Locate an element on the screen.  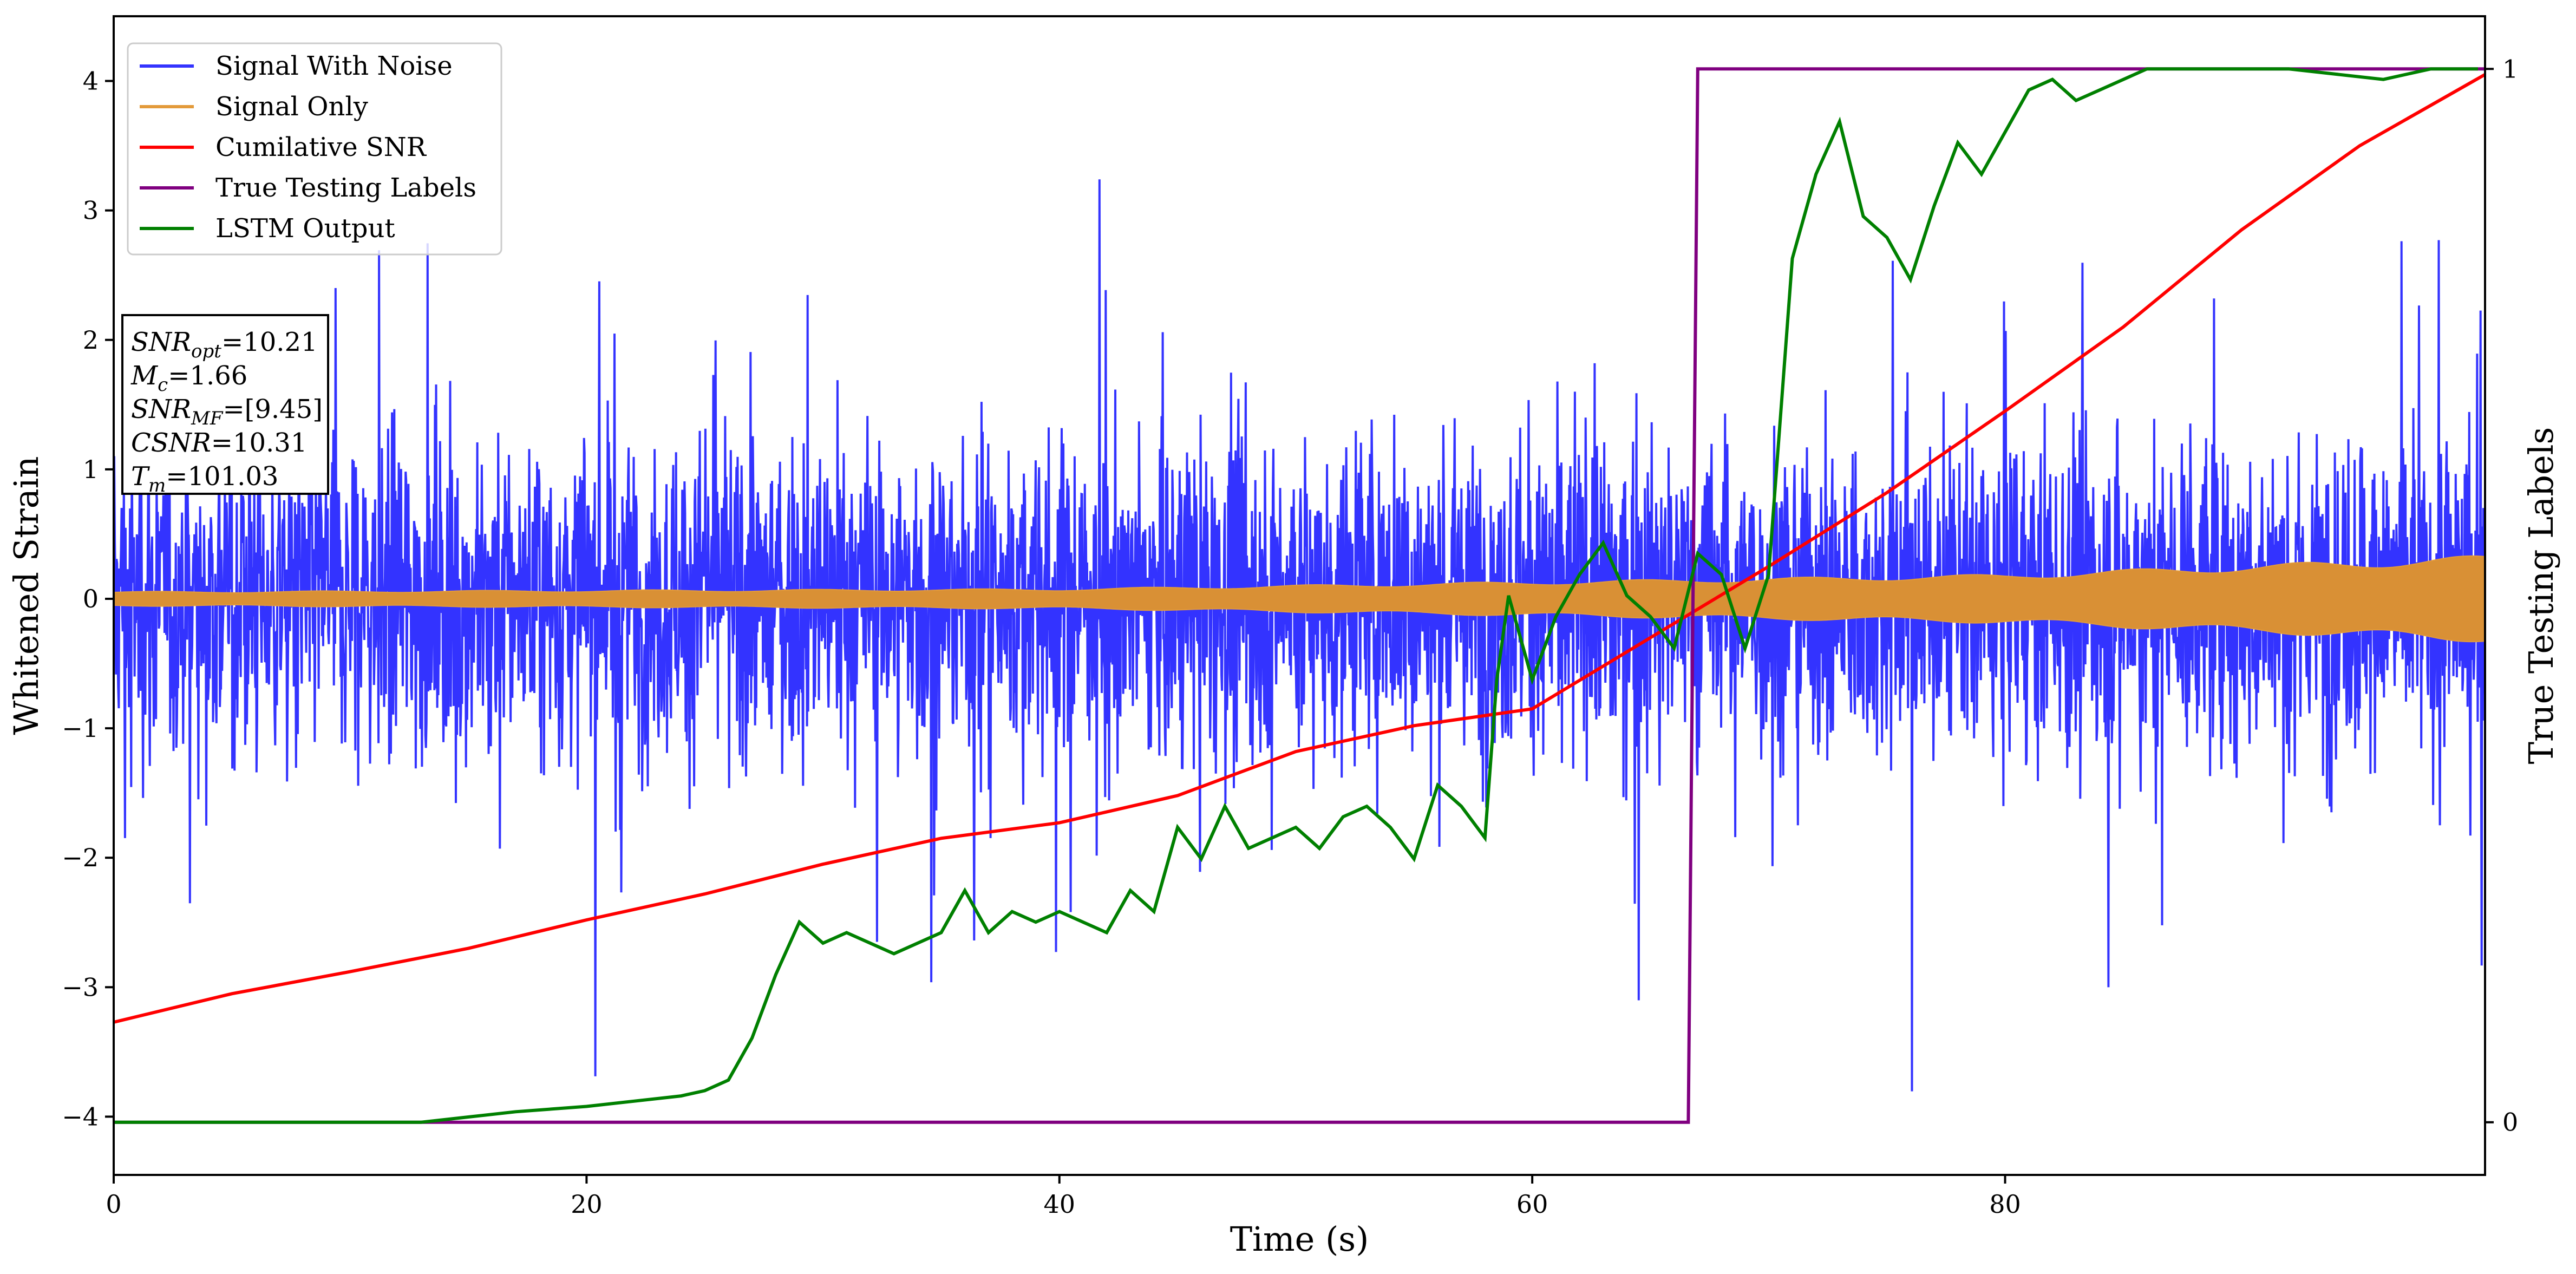
x-tick-label: 40 is located at coordinates (1059, 1204).